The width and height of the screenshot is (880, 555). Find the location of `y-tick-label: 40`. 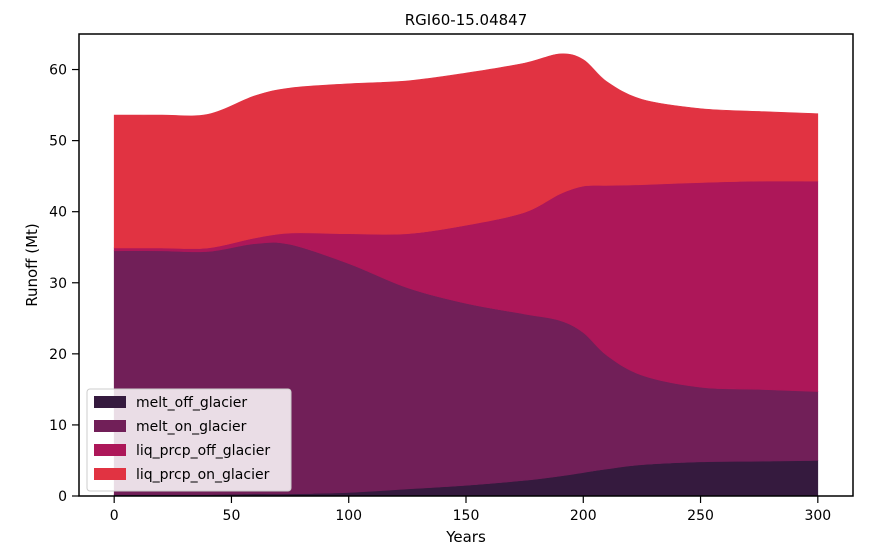

y-tick-label: 40 is located at coordinates (58, 213).